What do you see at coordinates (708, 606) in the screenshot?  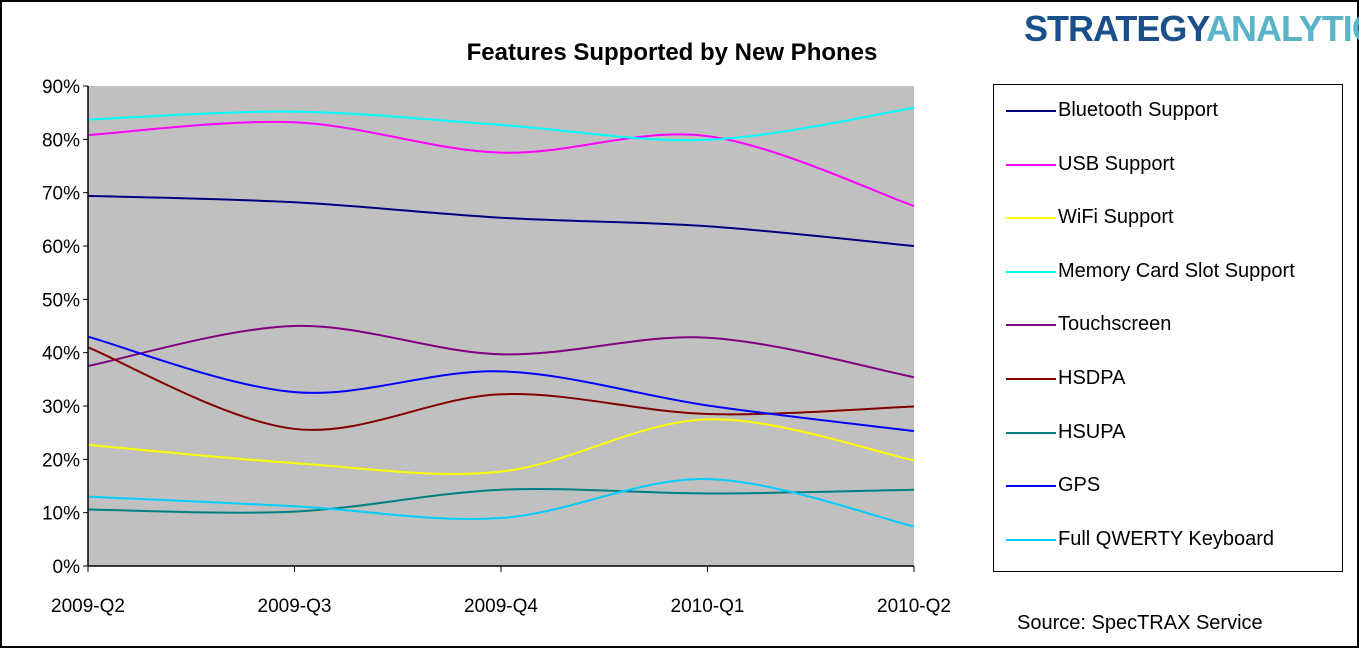 I see `x-tick-label: 2010-Q1` at bounding box center [708, 606].